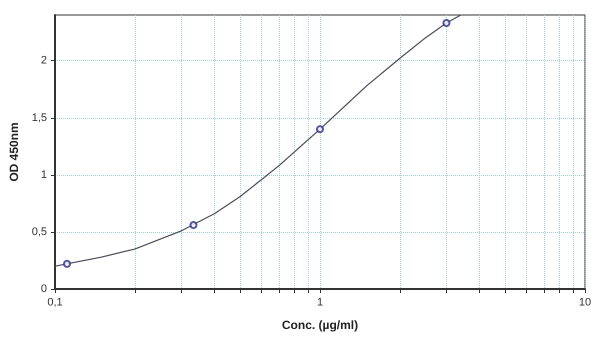 Image resolution: width=600 pixels, height=341 pixels. Describe the element at coordinates (43, 289) in the screenshot. I see `y-tick-label: 0` at that location.